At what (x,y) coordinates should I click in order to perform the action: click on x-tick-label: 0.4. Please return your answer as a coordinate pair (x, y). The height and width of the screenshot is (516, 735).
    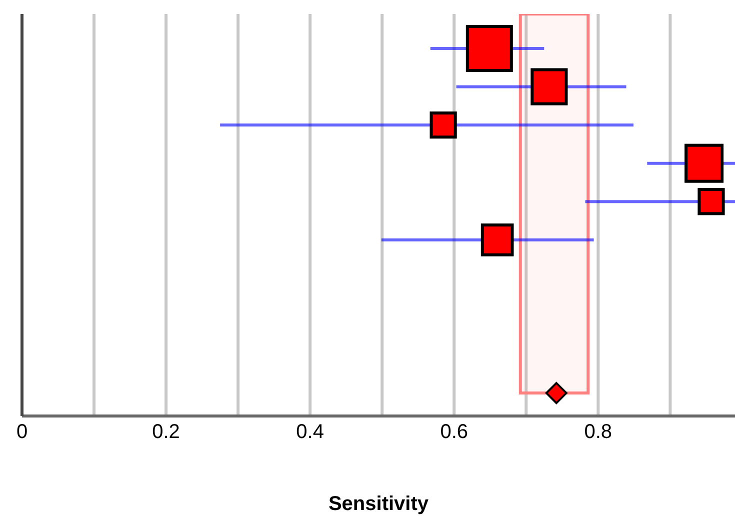
    Looking at the image, I should click on (310, 432).